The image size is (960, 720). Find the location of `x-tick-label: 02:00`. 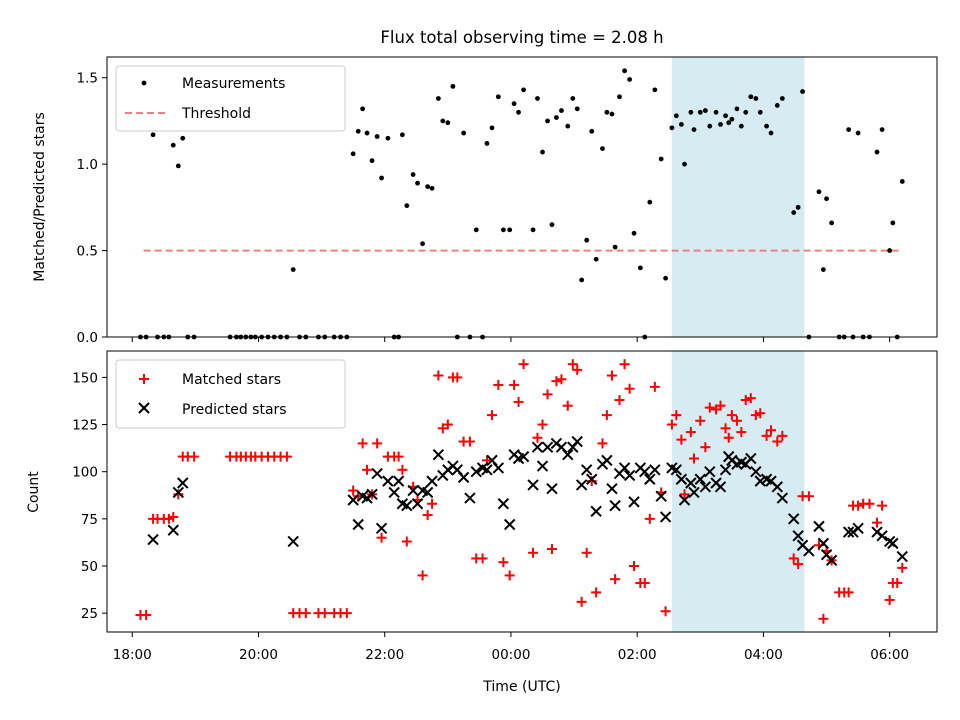

x-tick-label: 02:00 is located at coordinates (637, 655).